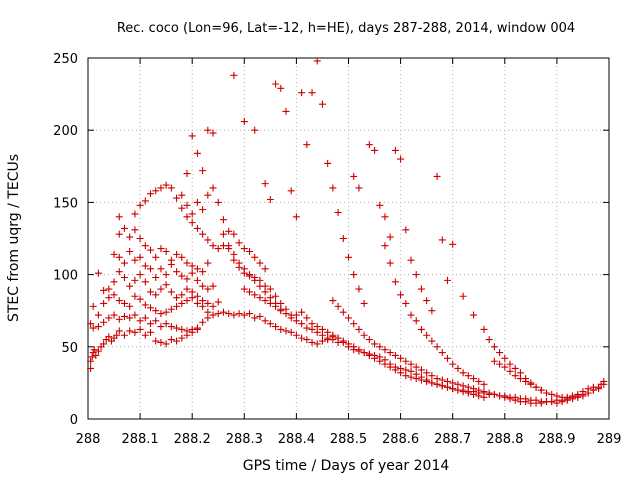  What do you see at coordinates (65, 276) in the screenshot?
I see `y-tick-label: 100` at bounding box center [65, 276].